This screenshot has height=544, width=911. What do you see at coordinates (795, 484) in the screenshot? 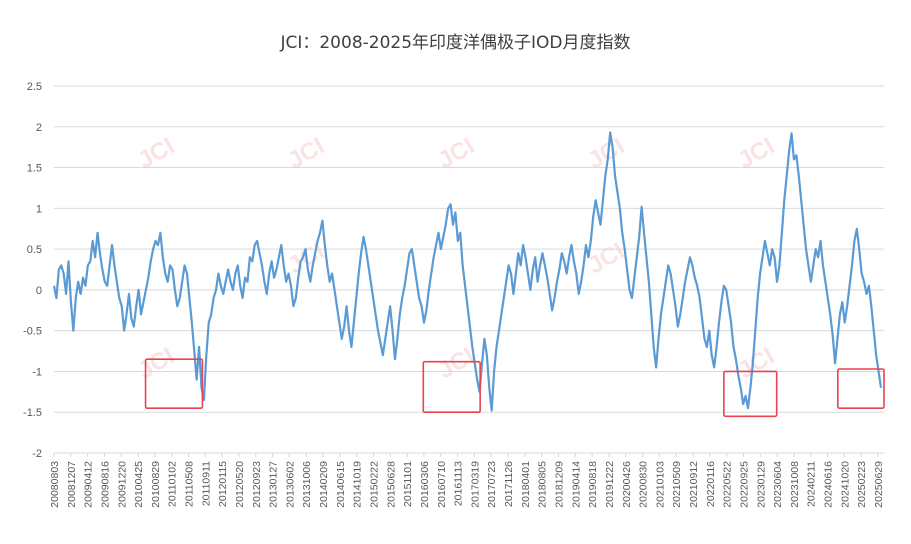
I see `x-tick-label: 20231008` at bounding box center [795, 484].